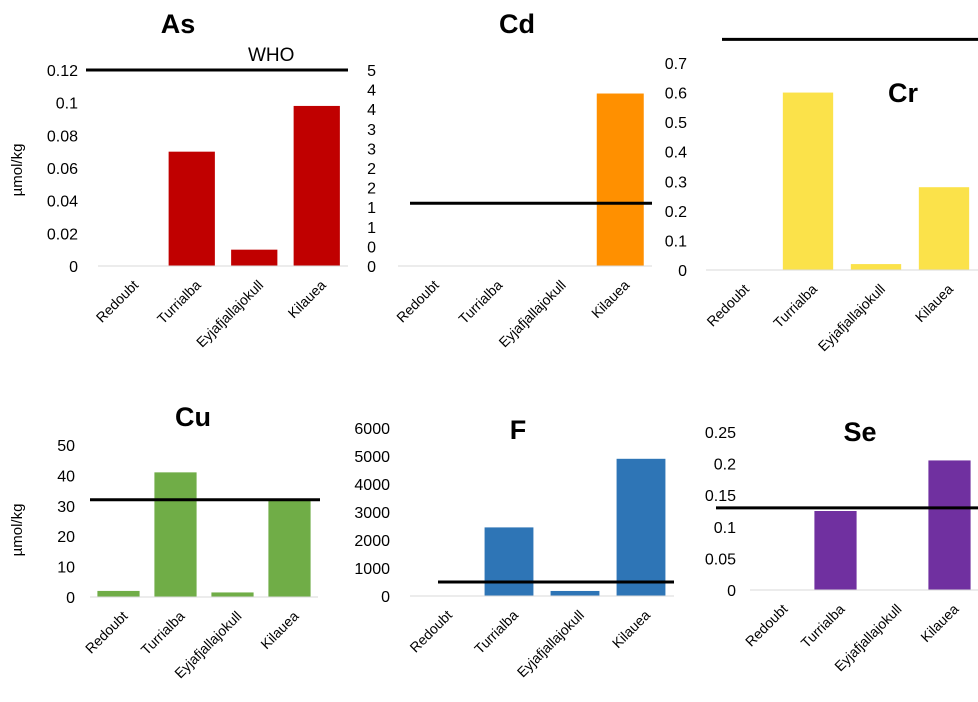 Image resolution: width=978 pixels, height=702 pixels. What do you see at coordinates (720, 496) in the screenshot?
I see `y-tick-label: 0.15` at bounding box center [720, 496].